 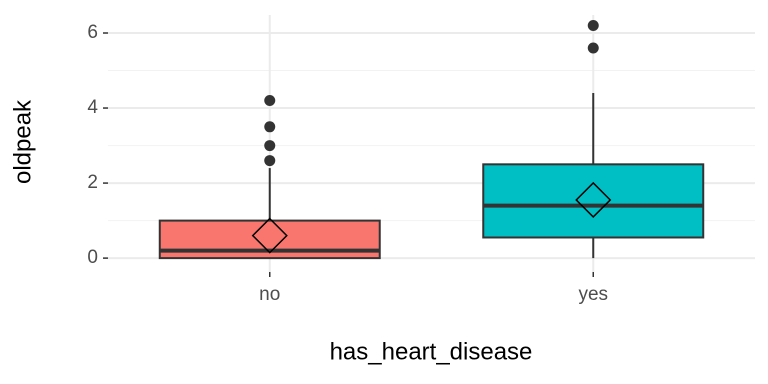 I want to click on y-tick-label: 2, so click(x=92, y=182).